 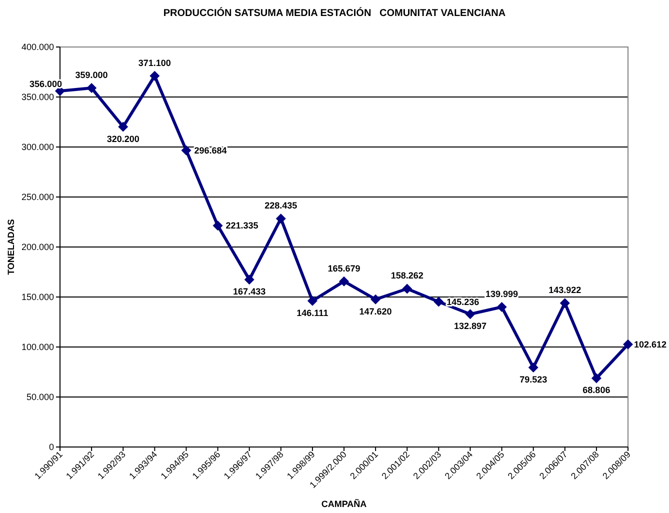 What do you see at coordinates (37, 47) in the screenshot?
I see `y-tick-label: 400.000` at bounding box center [37, 47].